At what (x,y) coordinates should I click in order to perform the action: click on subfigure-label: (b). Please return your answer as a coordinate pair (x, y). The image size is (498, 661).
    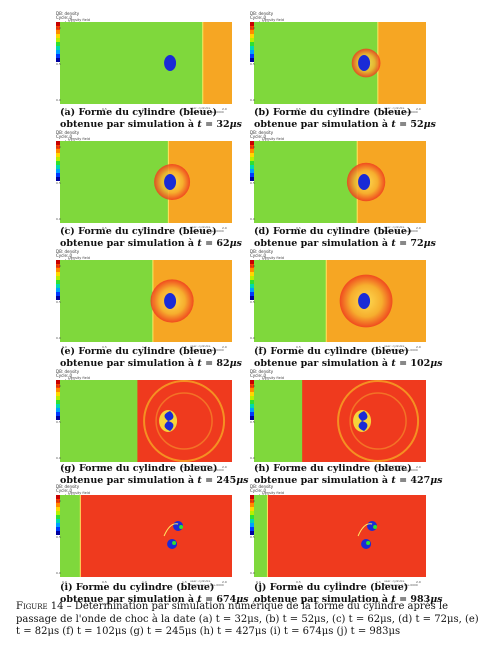
    Looking at the image, I should click on (263, 112).